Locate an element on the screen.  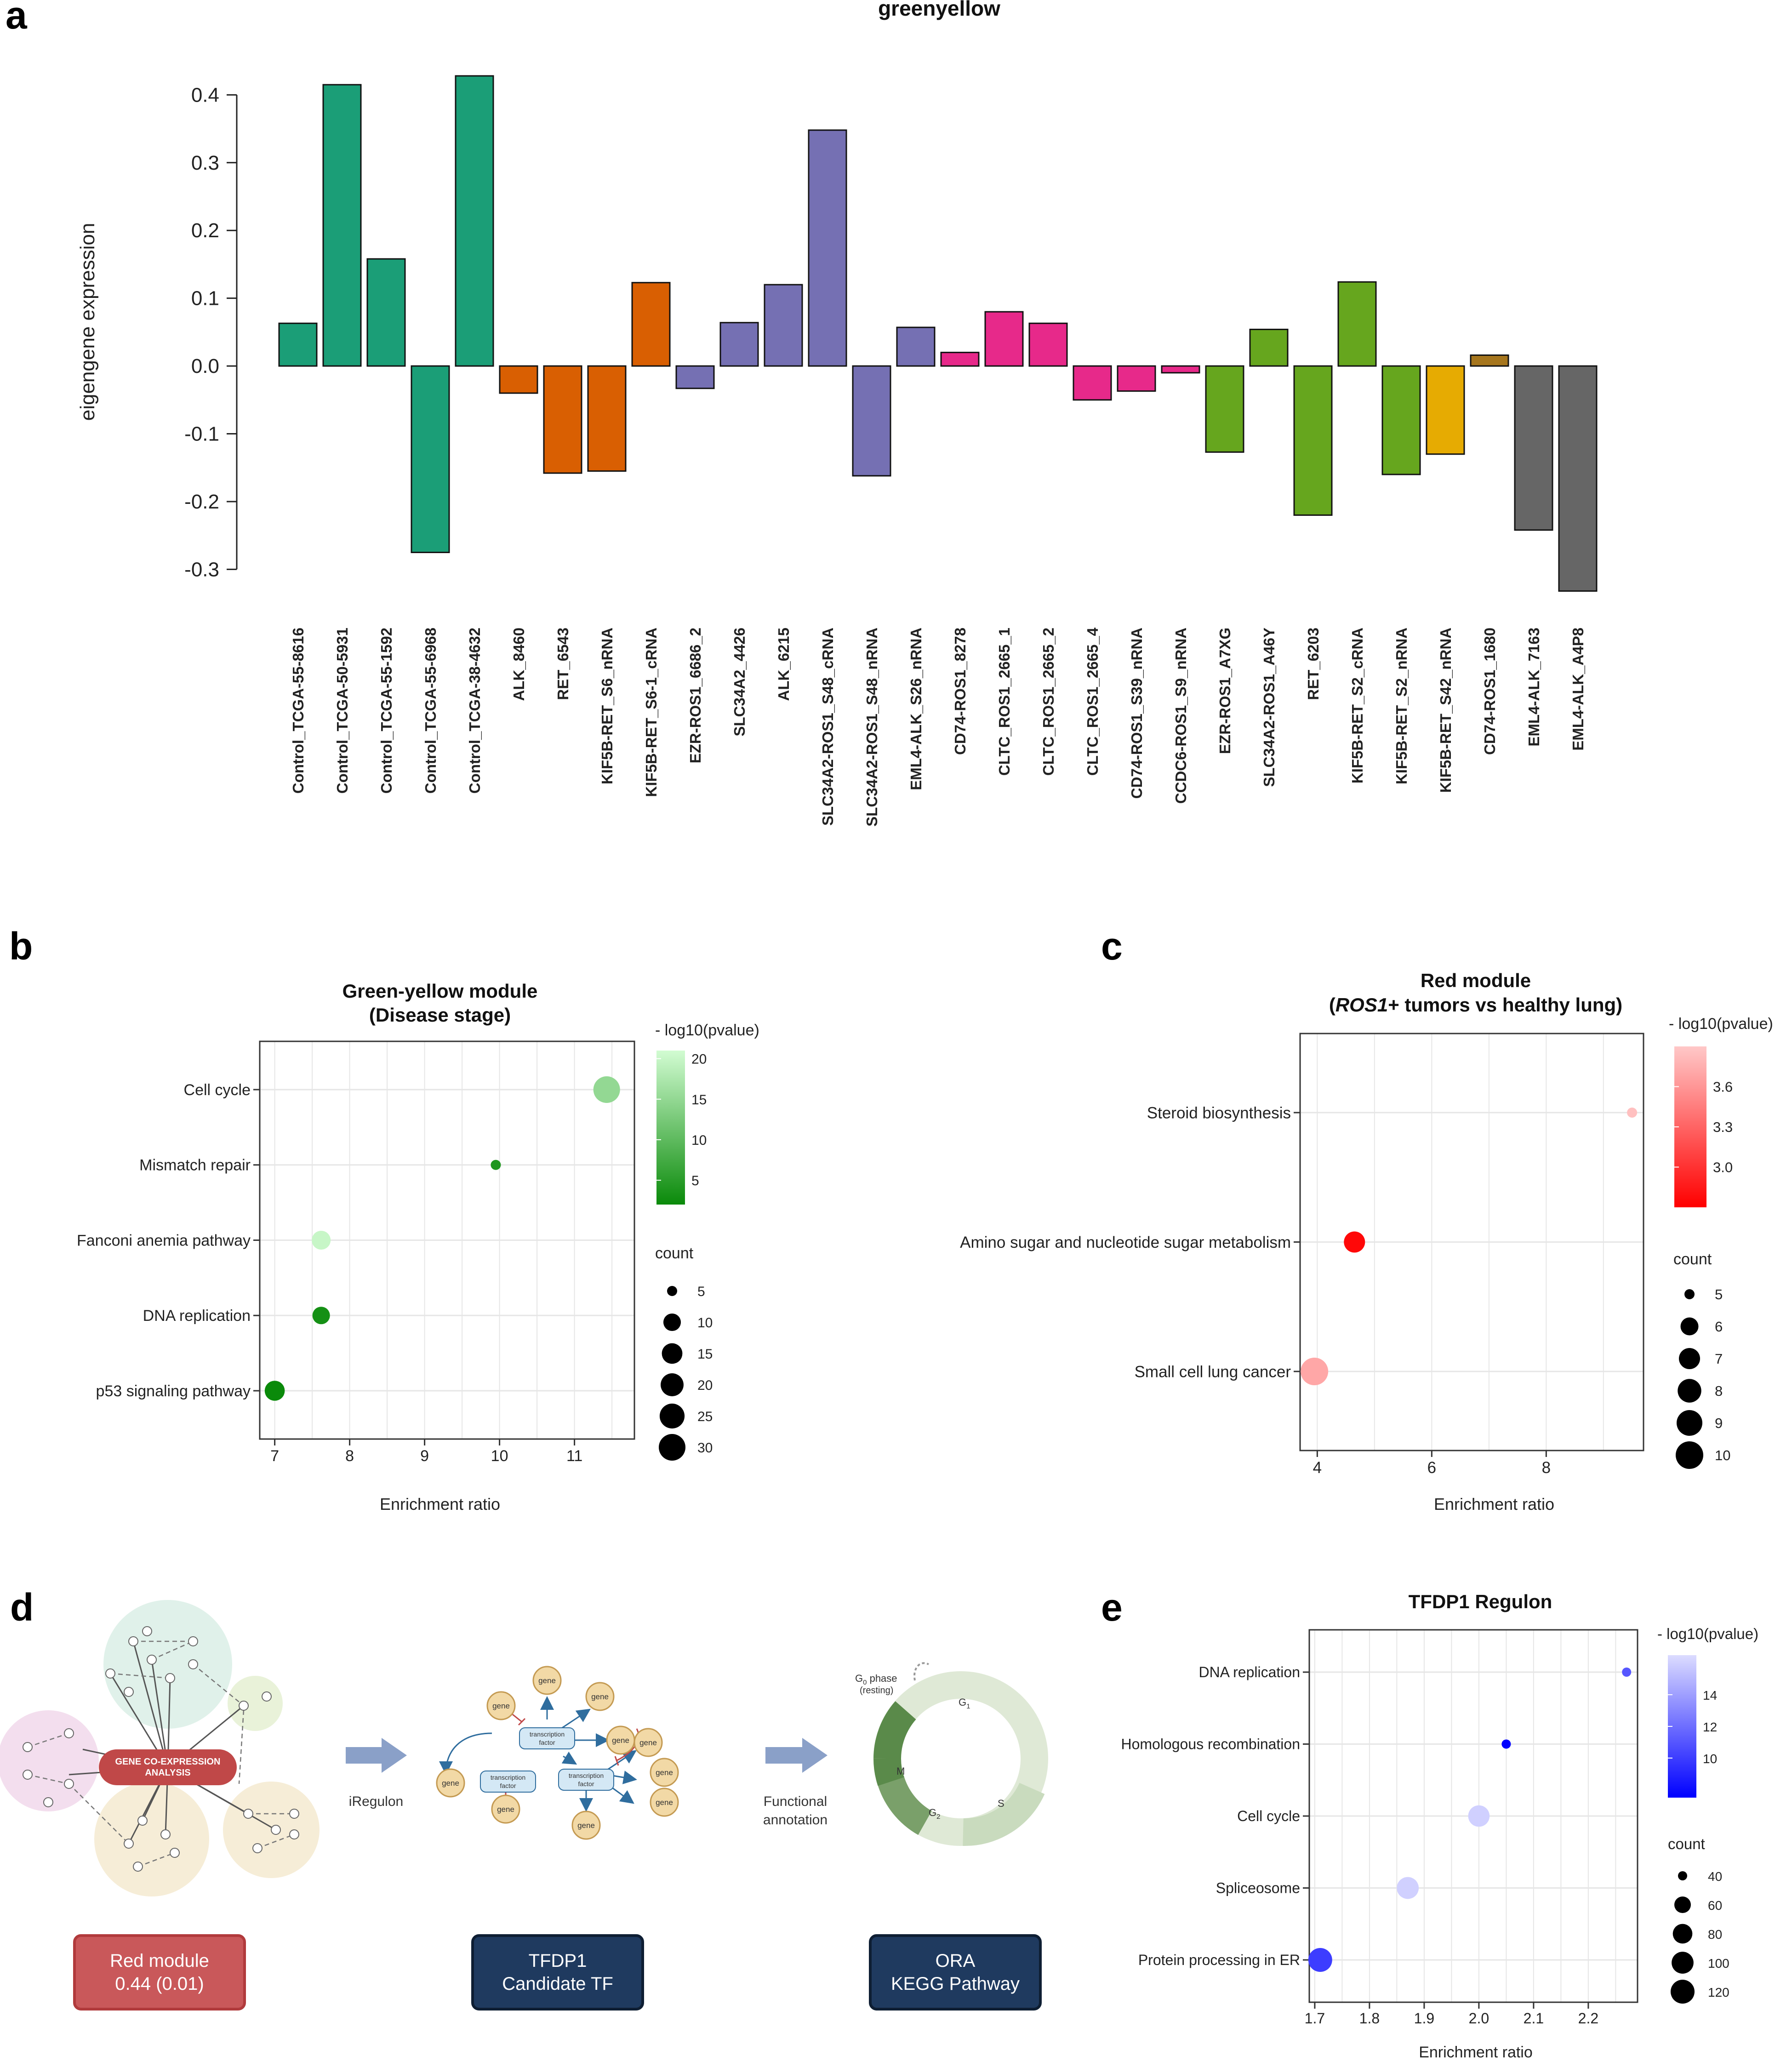
chart-a-y-tick-label: -0.1 is located at coordinates (202, 434).